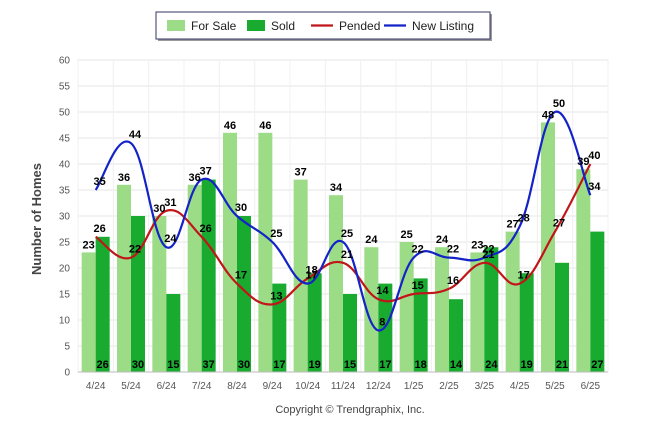 The image size is (646, 434). What do you see at coordinates (336, 188) in the screenshot?
I see `data-label-for-sale: 34` at bounding box center [336, 188].